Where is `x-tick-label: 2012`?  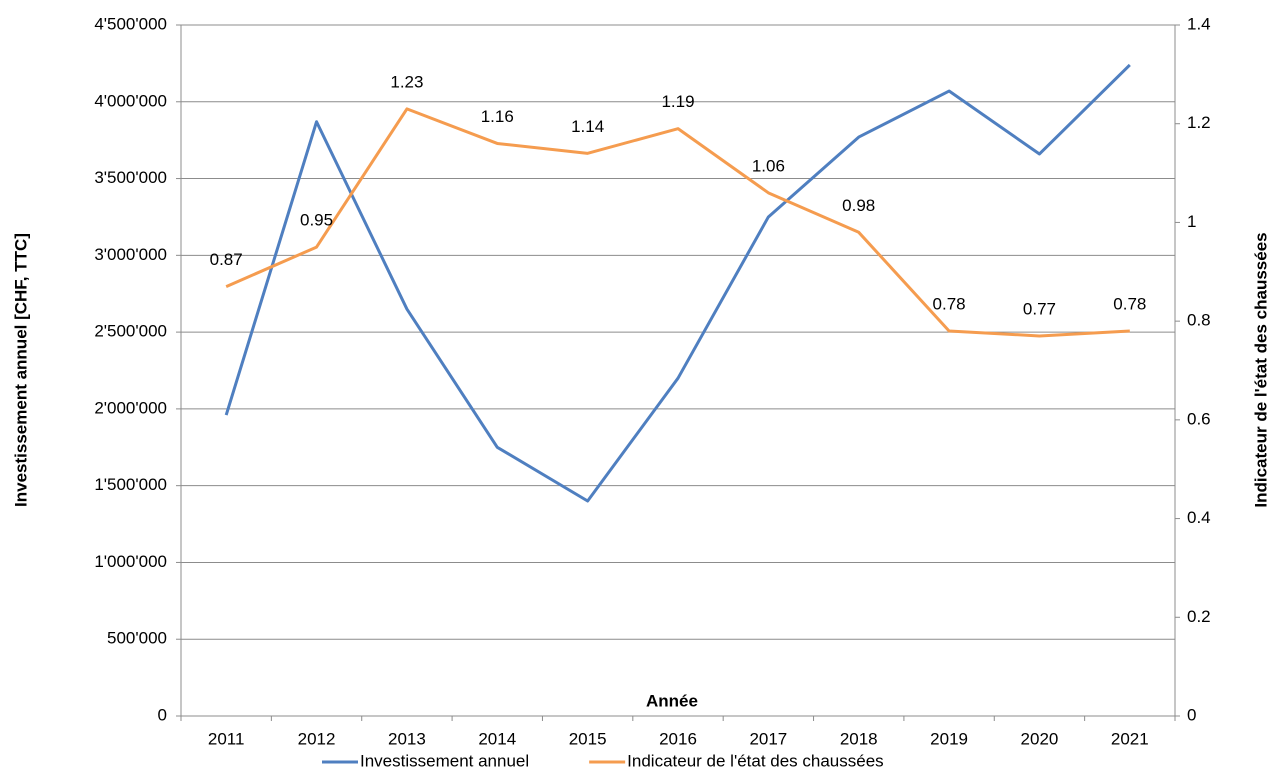 x-tick-label: 2012 is located at coordinates (317, 738).